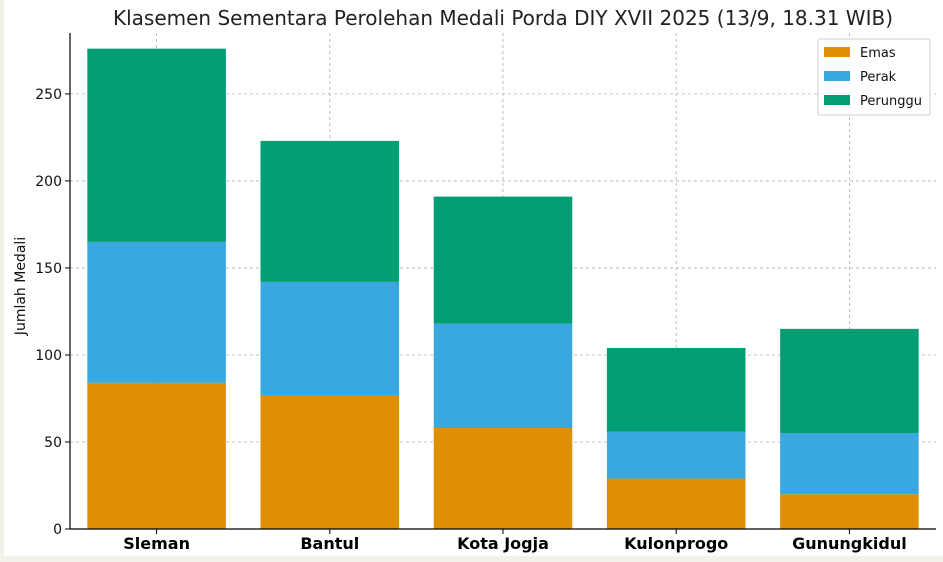 This screenshot has width=943, height=562. What do you see at coordinates (503, 478) in the screenshot?
I see `bar-emas-kota-jogja` at bounding box center [503, 478].